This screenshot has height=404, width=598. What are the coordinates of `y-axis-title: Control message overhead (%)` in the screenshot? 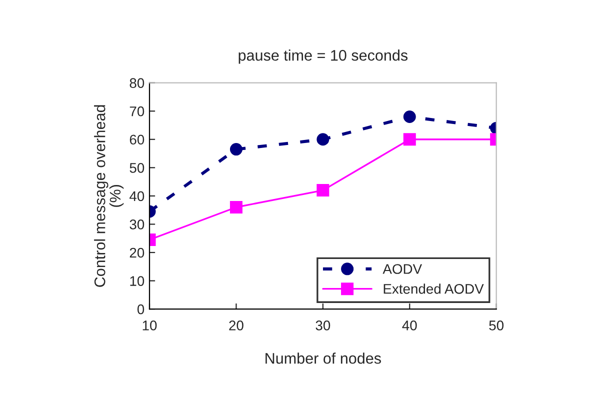 It's located at (109, 196).